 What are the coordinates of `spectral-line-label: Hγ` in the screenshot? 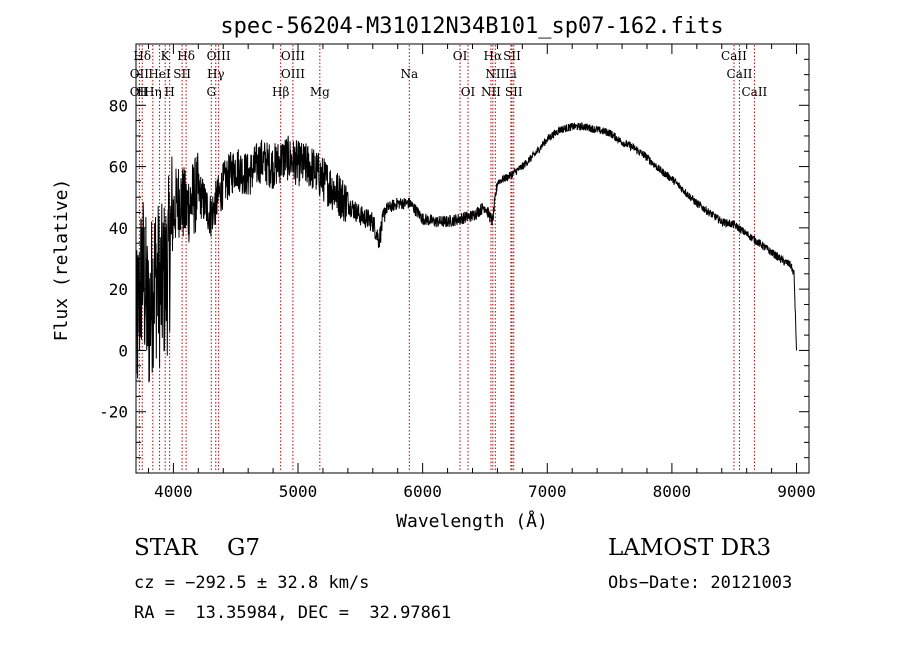 It's located at (216, 74).